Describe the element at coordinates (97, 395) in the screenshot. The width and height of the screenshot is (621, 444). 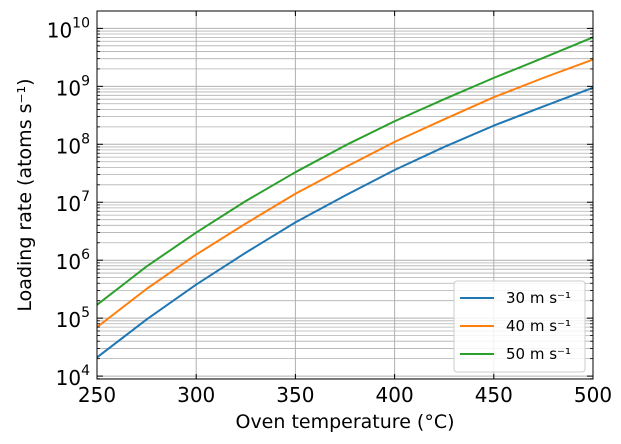
I see `x-tick-label: 250` at that location.